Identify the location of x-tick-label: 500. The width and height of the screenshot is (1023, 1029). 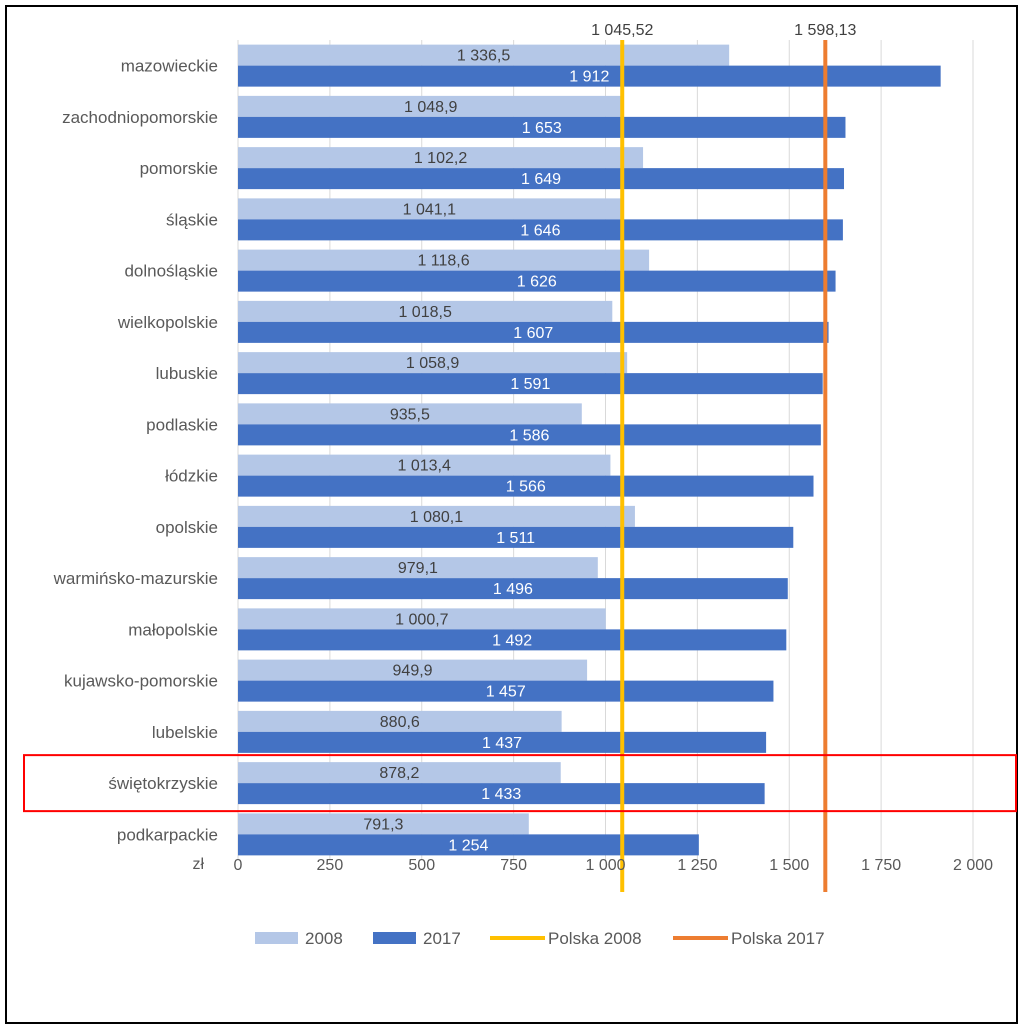
(421, 865).